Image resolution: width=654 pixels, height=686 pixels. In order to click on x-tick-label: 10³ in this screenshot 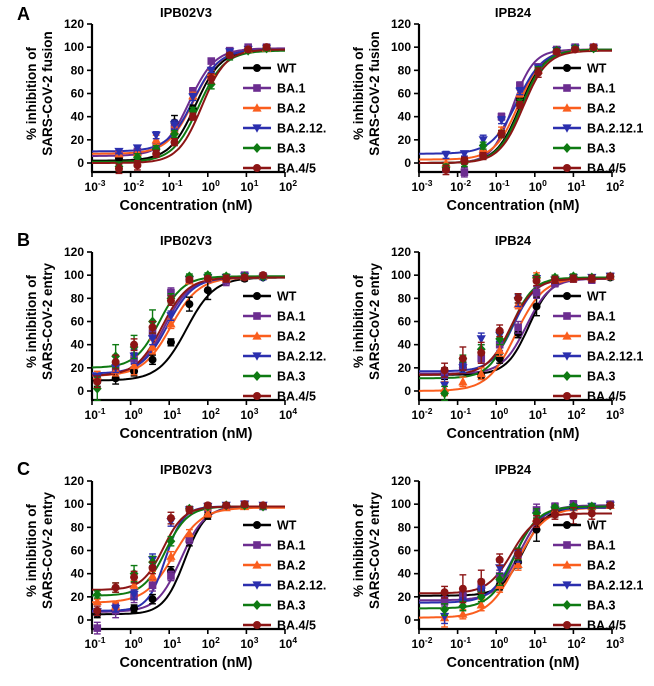, I will do `click(249, 643)`.